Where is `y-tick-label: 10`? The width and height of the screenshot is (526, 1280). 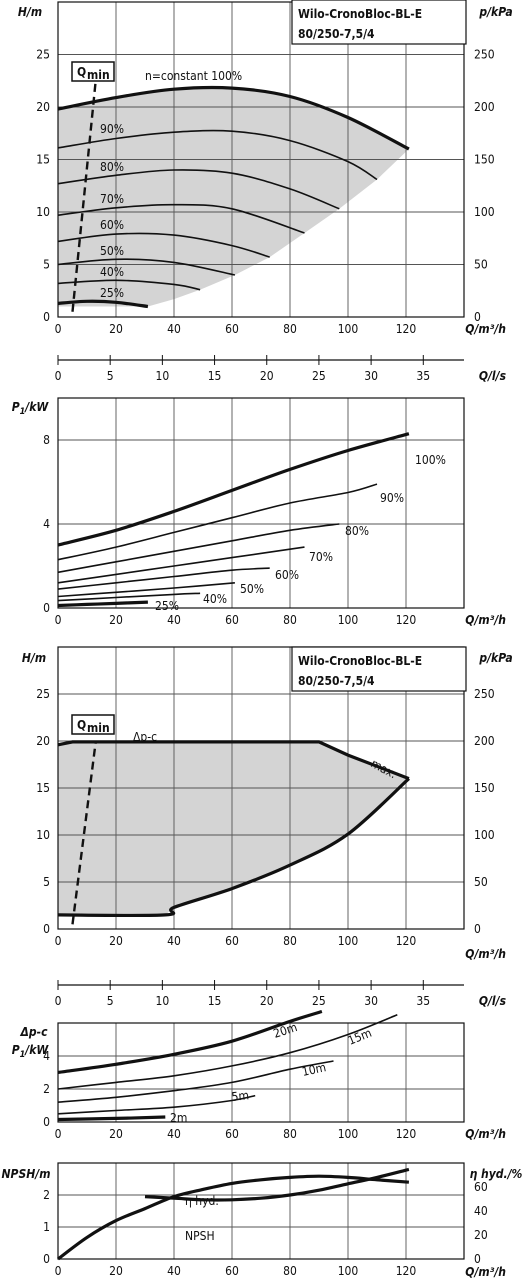 y-tick-label: 10 is located at coordinates (43, 835).